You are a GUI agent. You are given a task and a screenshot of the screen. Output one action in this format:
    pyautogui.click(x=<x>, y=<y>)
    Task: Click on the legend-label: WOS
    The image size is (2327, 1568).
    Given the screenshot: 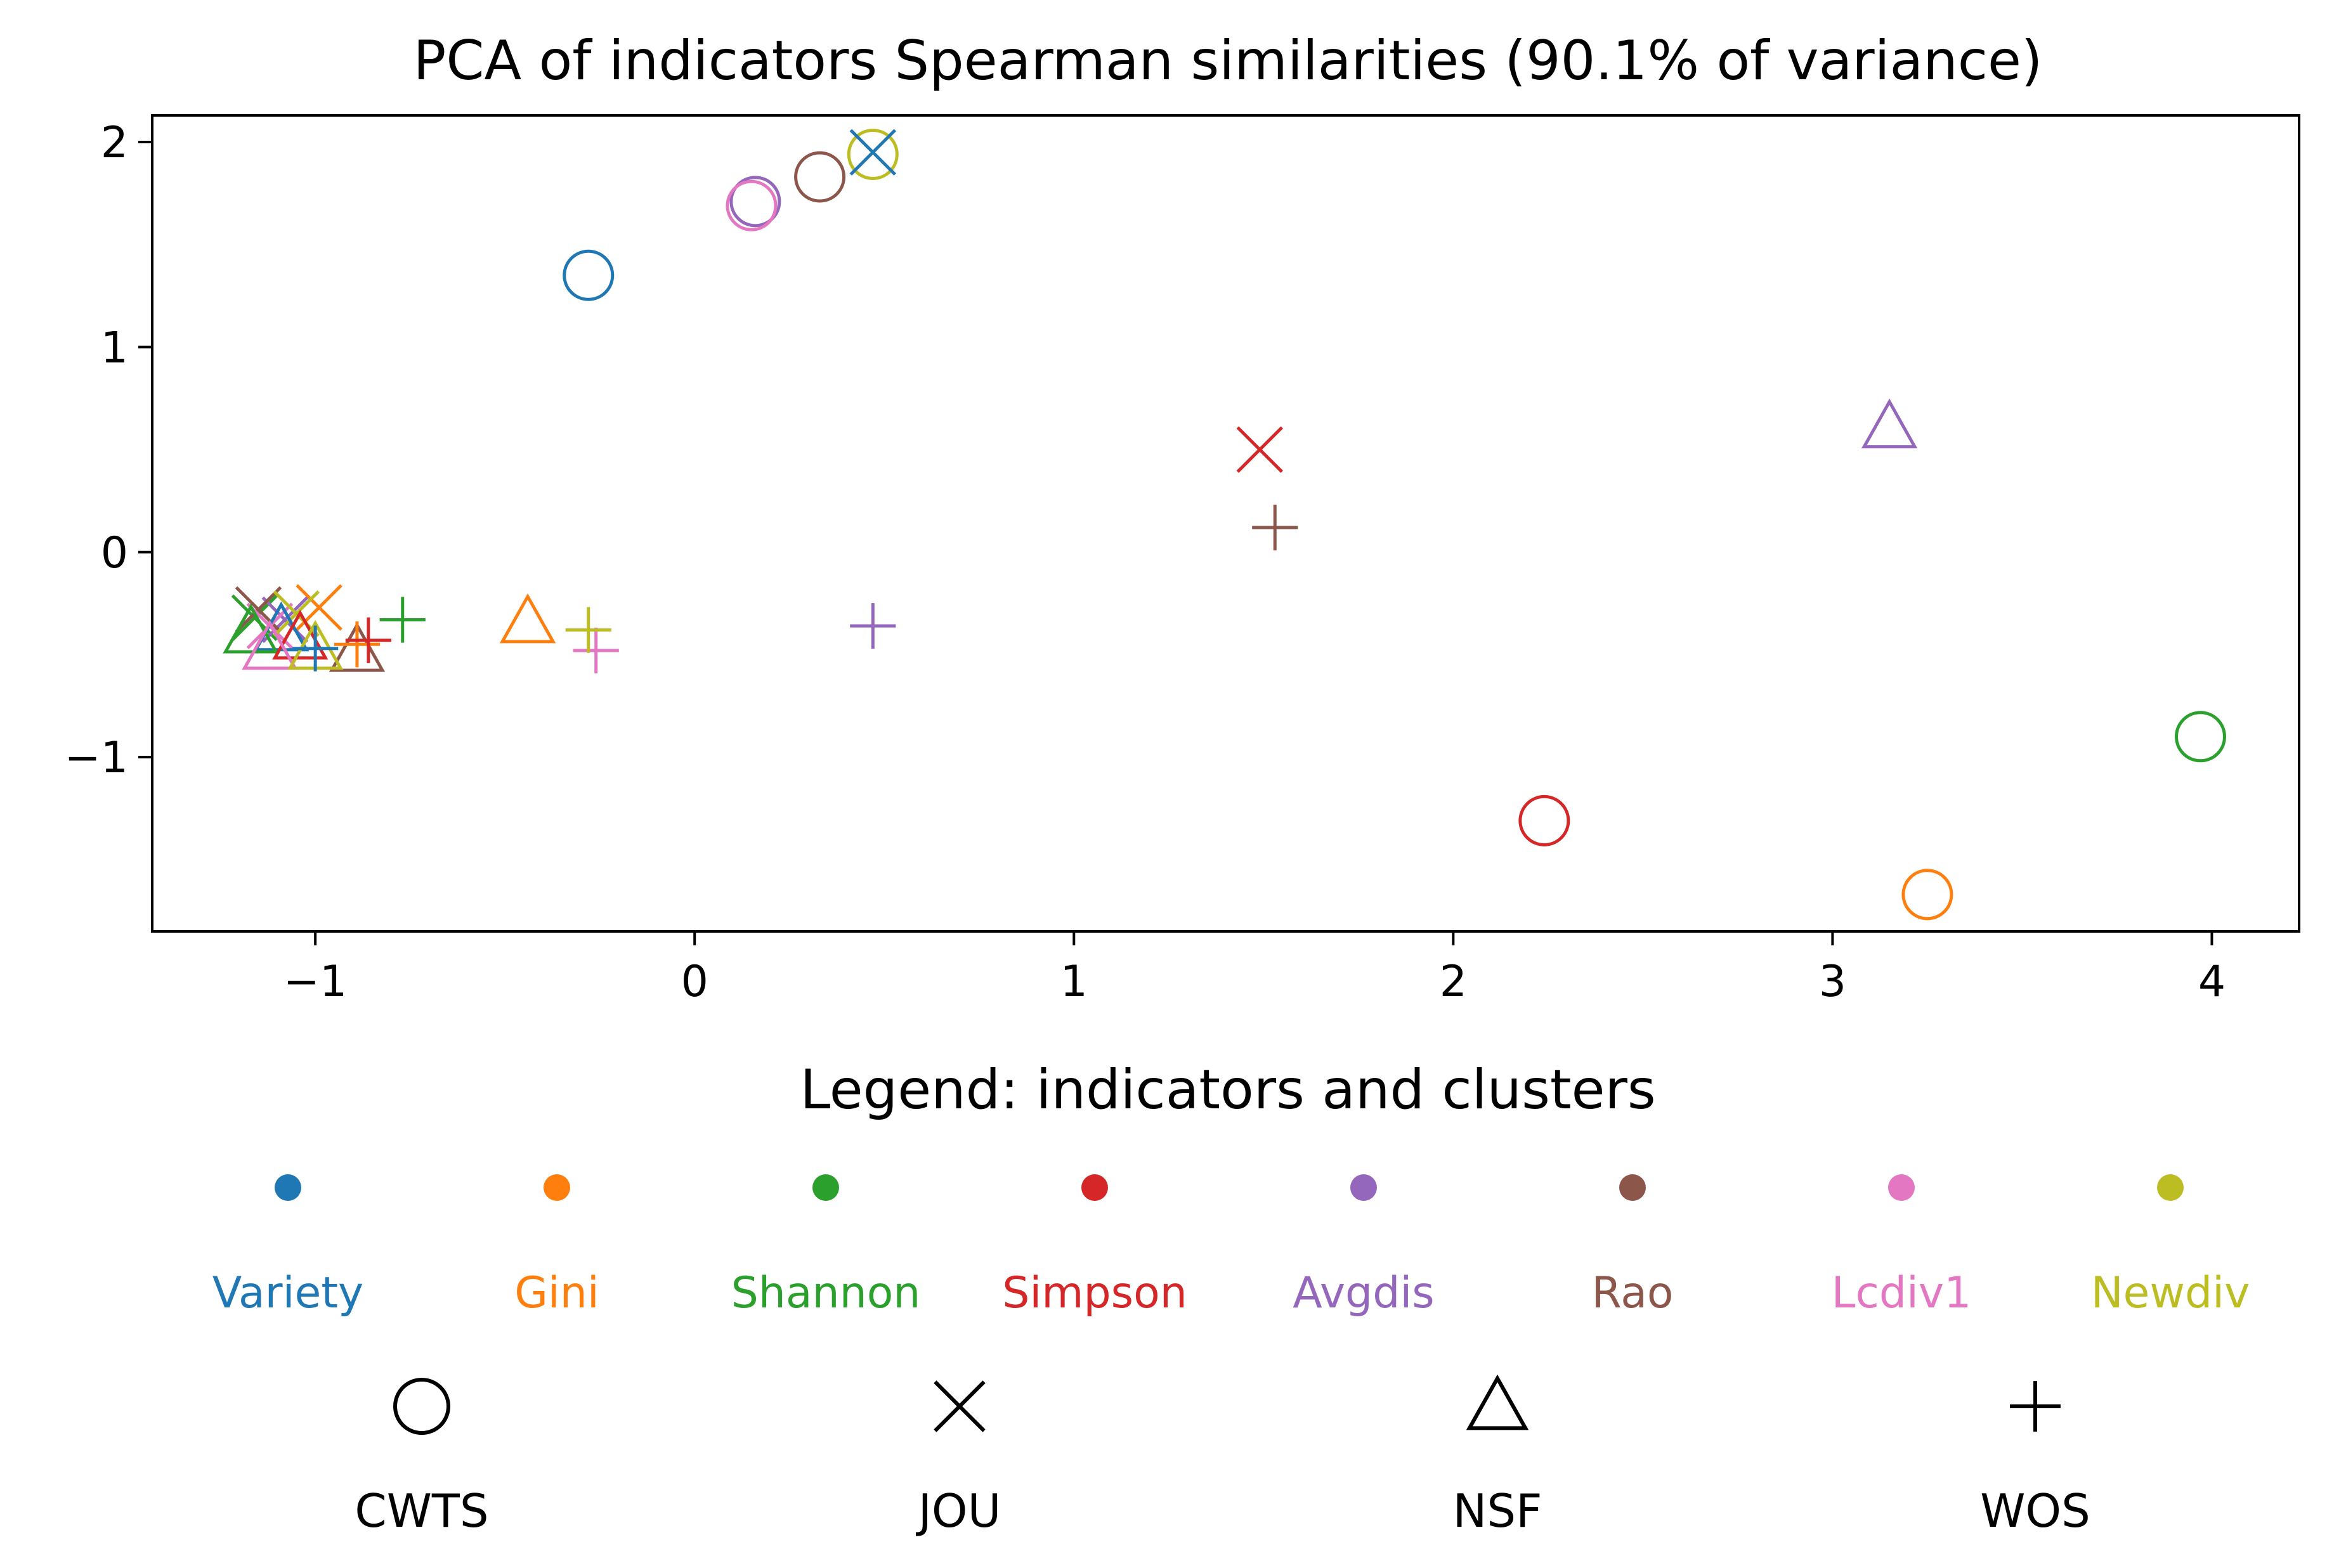 What is the action you would take?
    pyautogui.click(x=2035, y=1511)
    